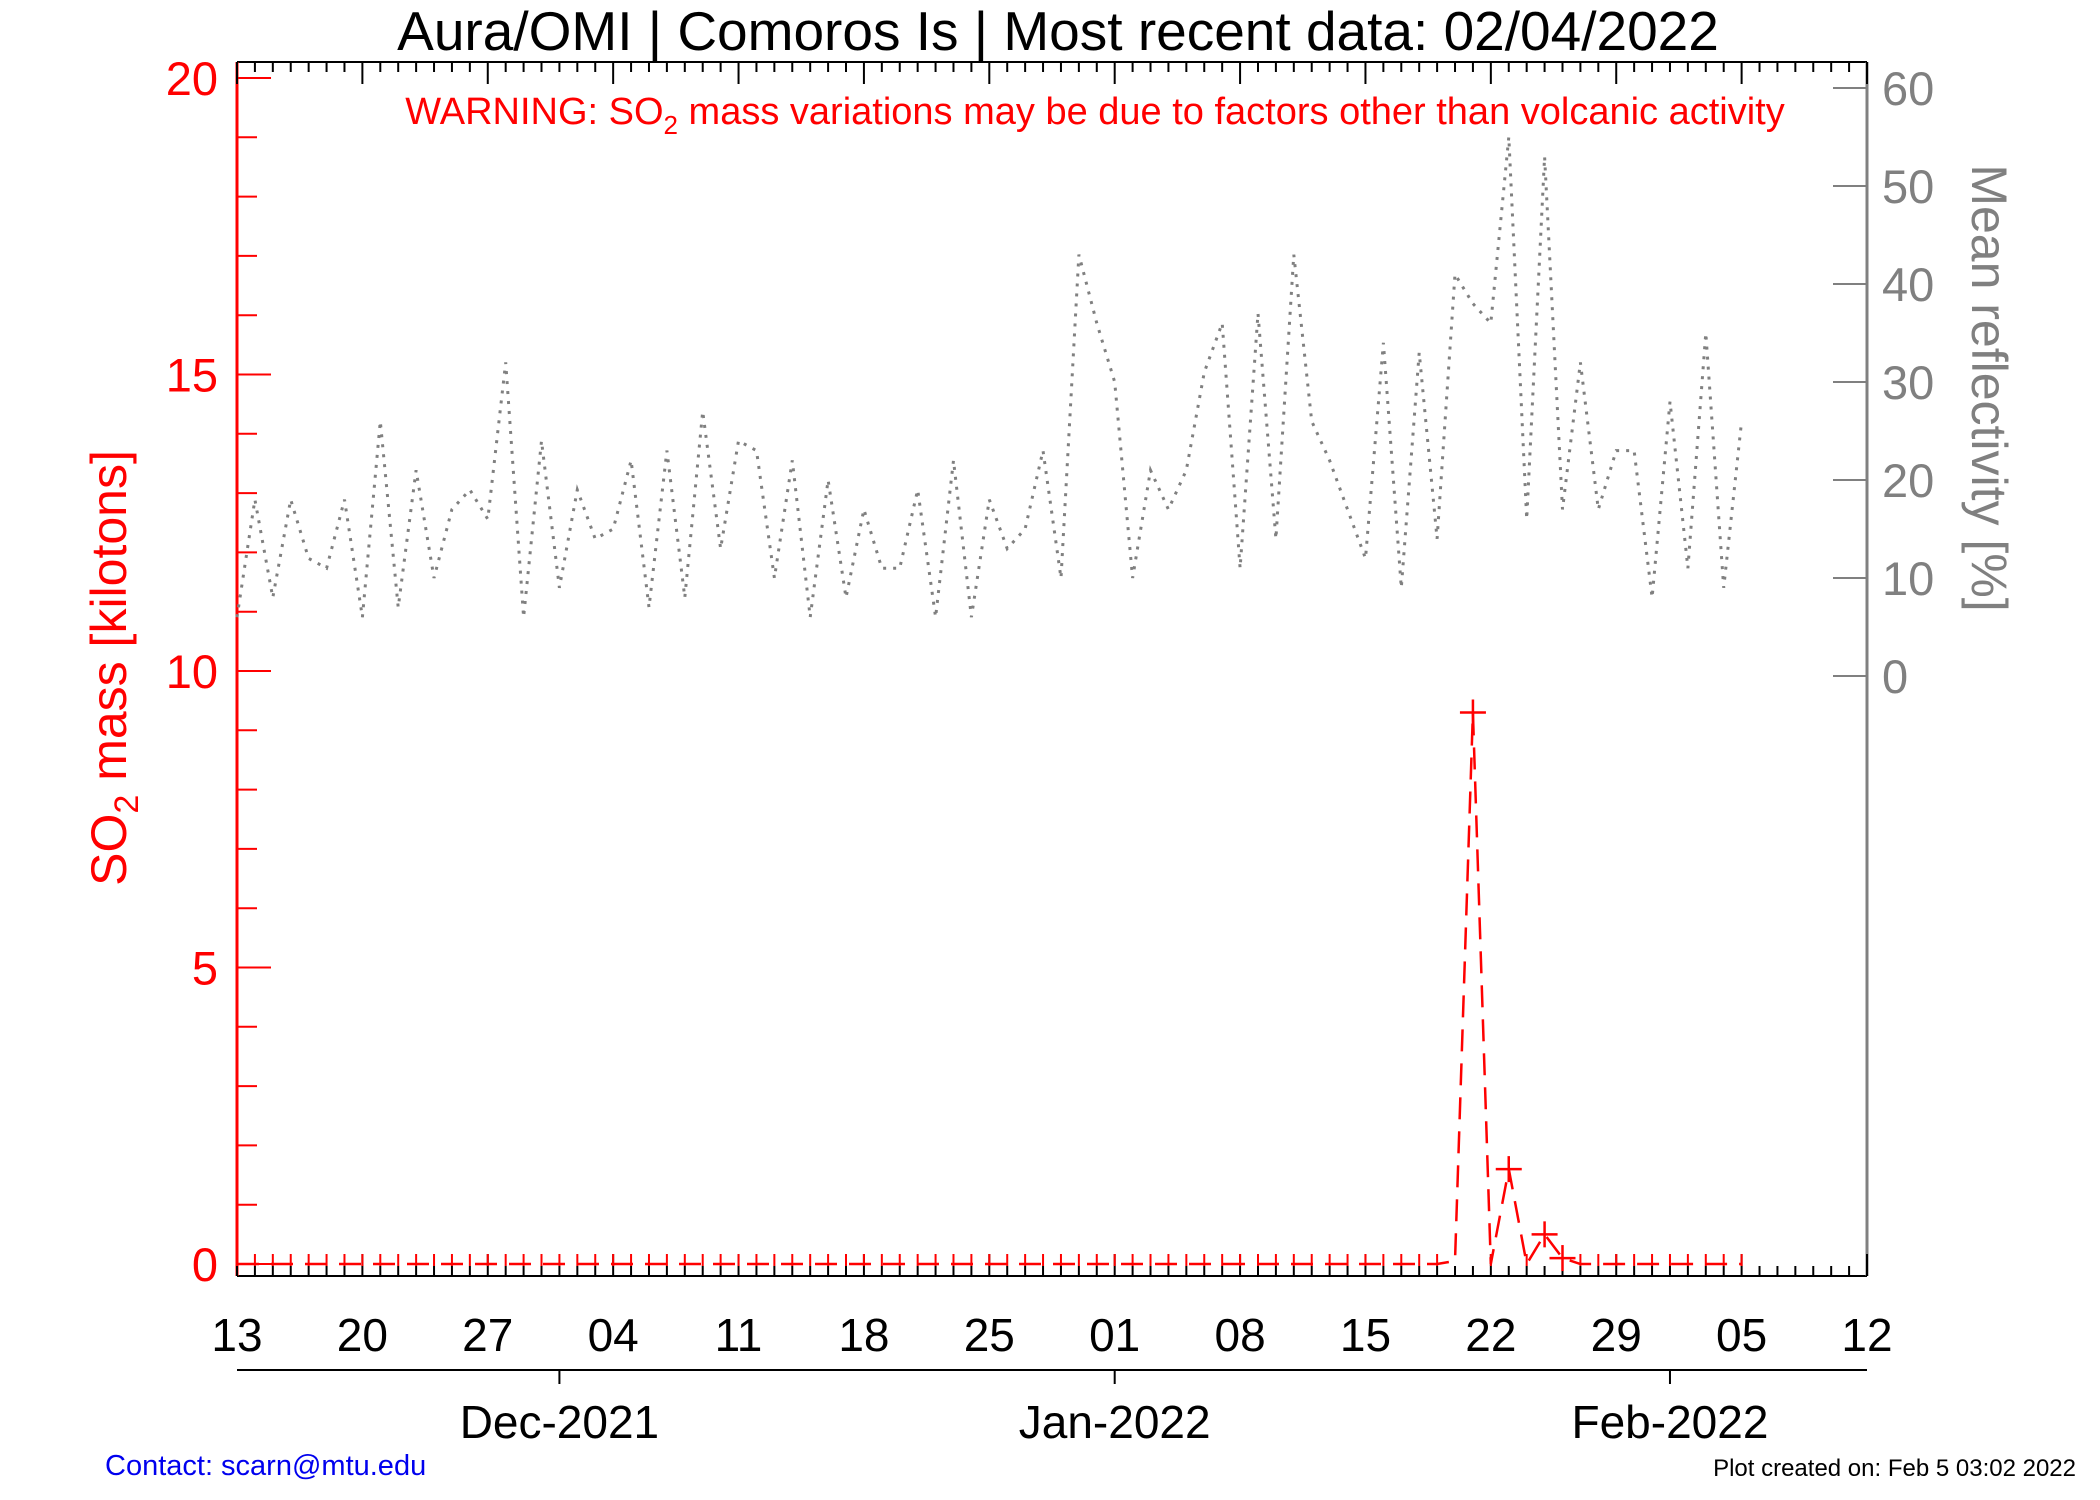 Image resolution: width=2100 pixels, height=1500 pixels. What do you see at coordinates (192, 78) in the screenshot?
I see `left-tick-label: 20` at bounding box center [192, 78].